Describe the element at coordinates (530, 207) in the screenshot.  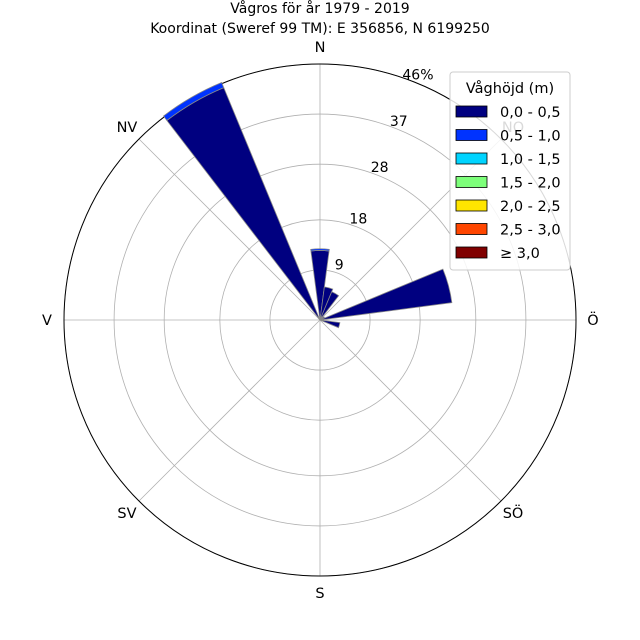
I see `legend-label: 2,0 - 2,5` at that location.